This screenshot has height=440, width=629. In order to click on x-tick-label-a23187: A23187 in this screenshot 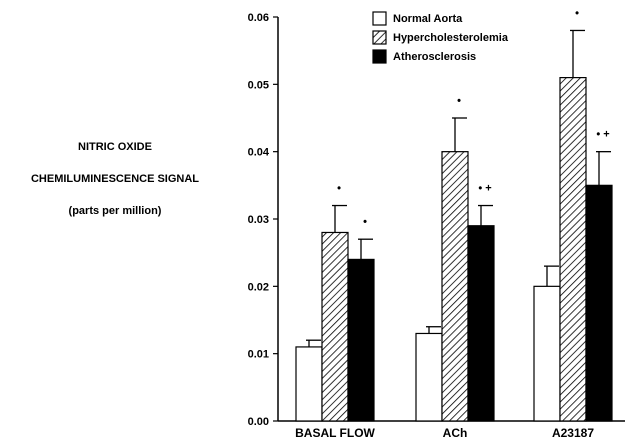, I will do `click(573, 433)`.